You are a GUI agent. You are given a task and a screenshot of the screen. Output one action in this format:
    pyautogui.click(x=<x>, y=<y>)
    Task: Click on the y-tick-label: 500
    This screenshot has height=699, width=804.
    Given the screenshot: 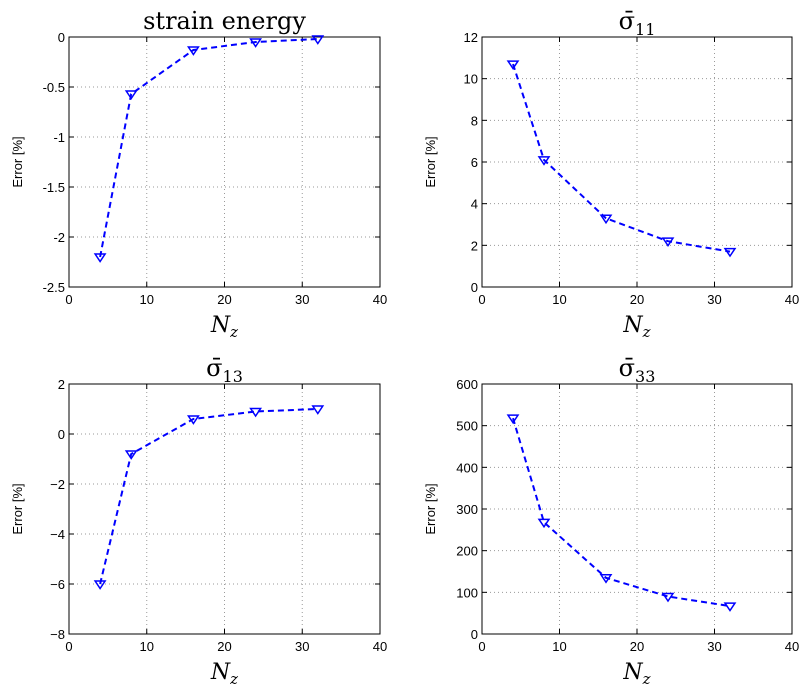 What is the action you would take?
    pyautogui.click(x=467, y=426)
    